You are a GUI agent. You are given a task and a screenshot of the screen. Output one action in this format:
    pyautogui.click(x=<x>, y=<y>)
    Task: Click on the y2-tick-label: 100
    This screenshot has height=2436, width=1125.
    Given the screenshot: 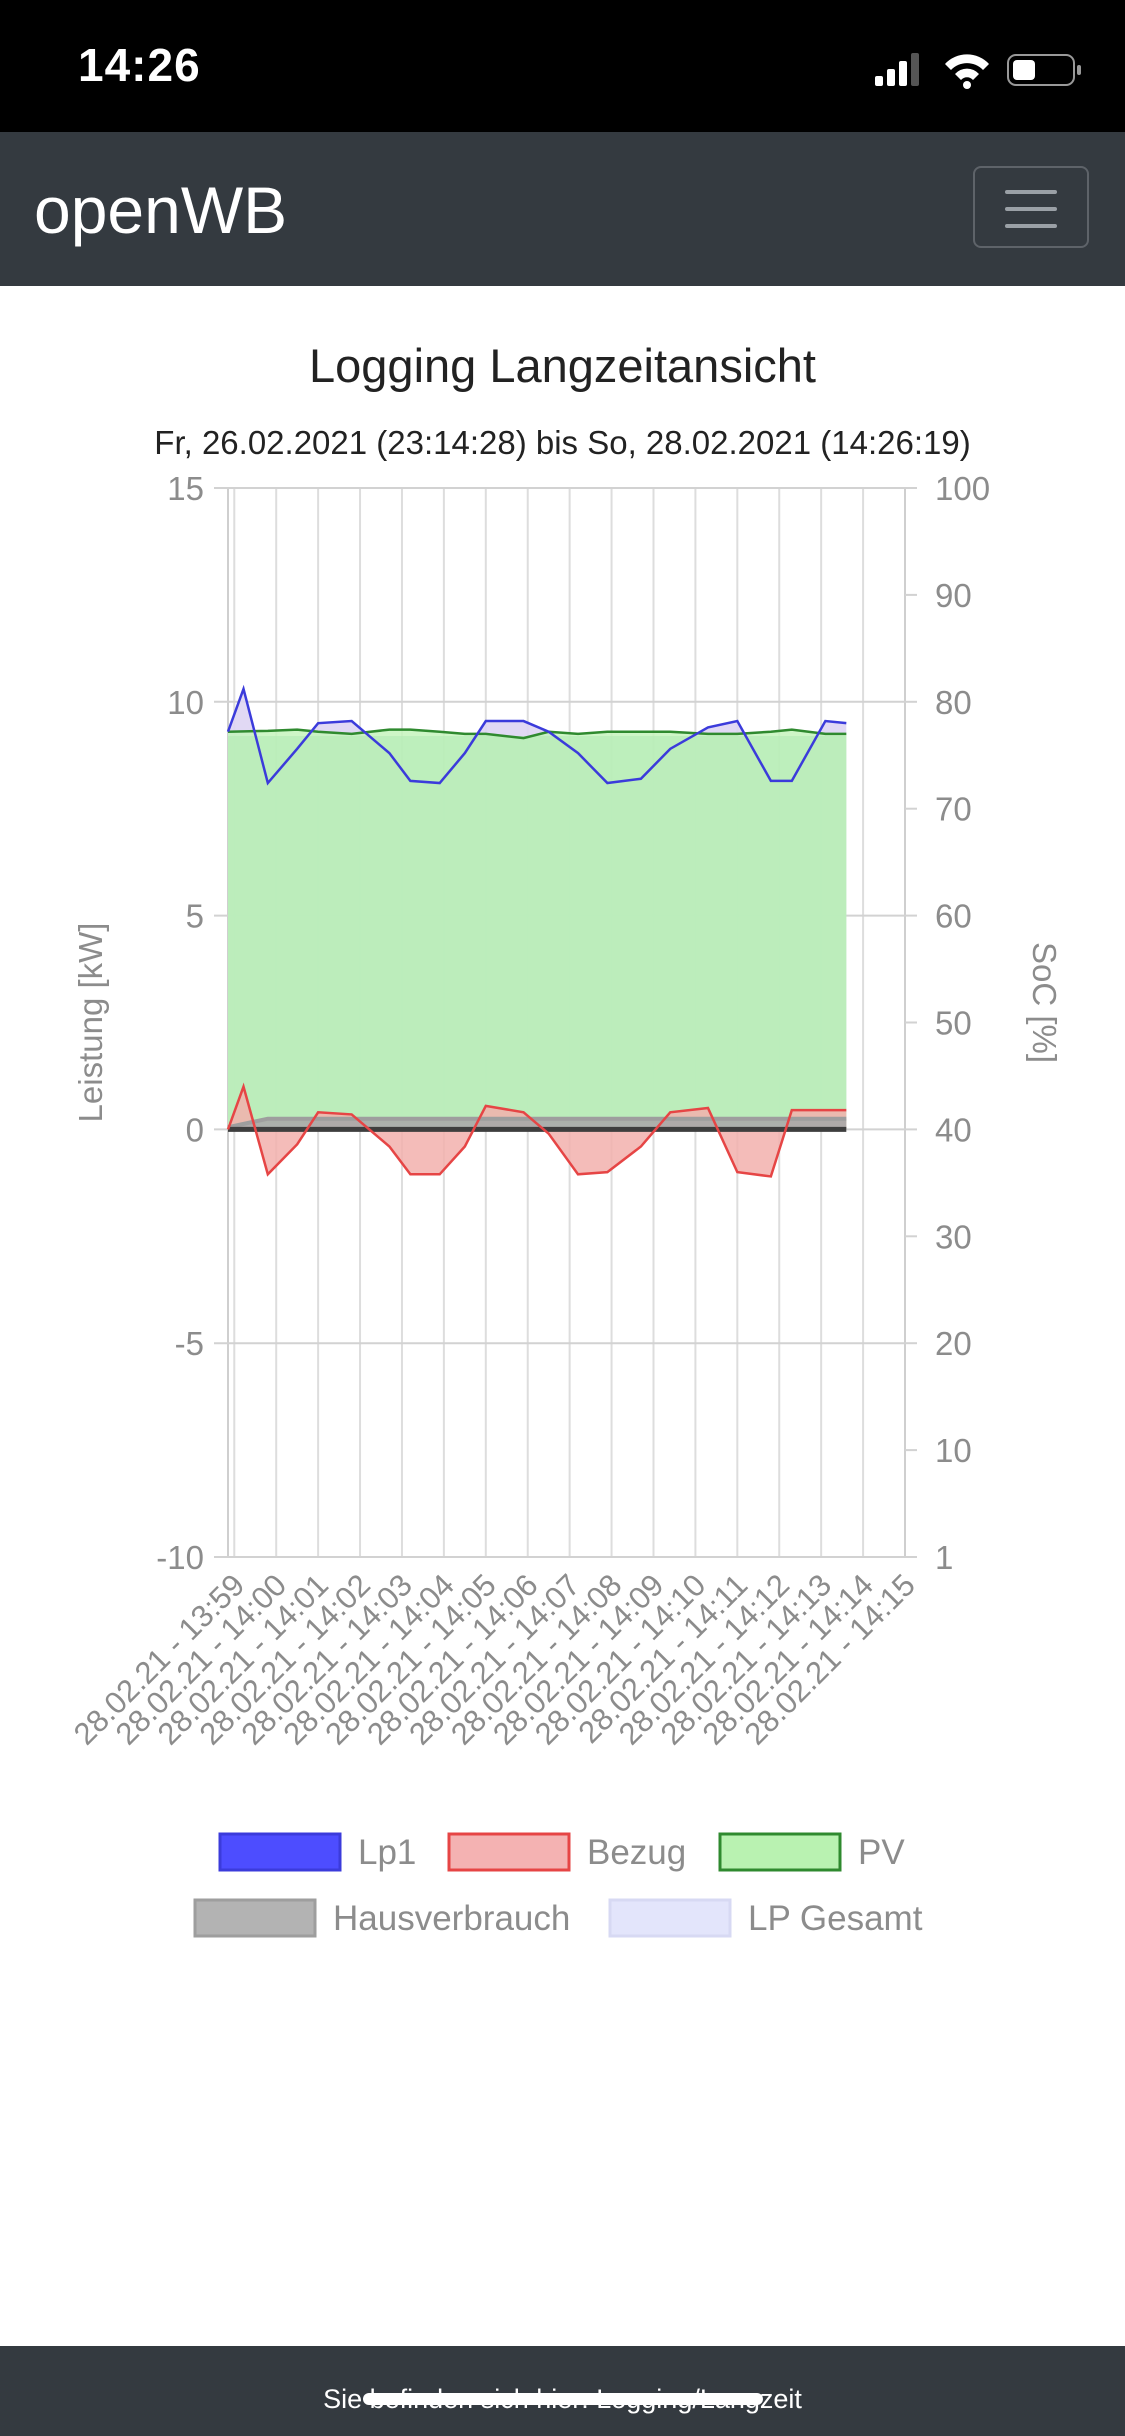 What is the action you would take?
    pyautogui.click(x=962, y=488)
    